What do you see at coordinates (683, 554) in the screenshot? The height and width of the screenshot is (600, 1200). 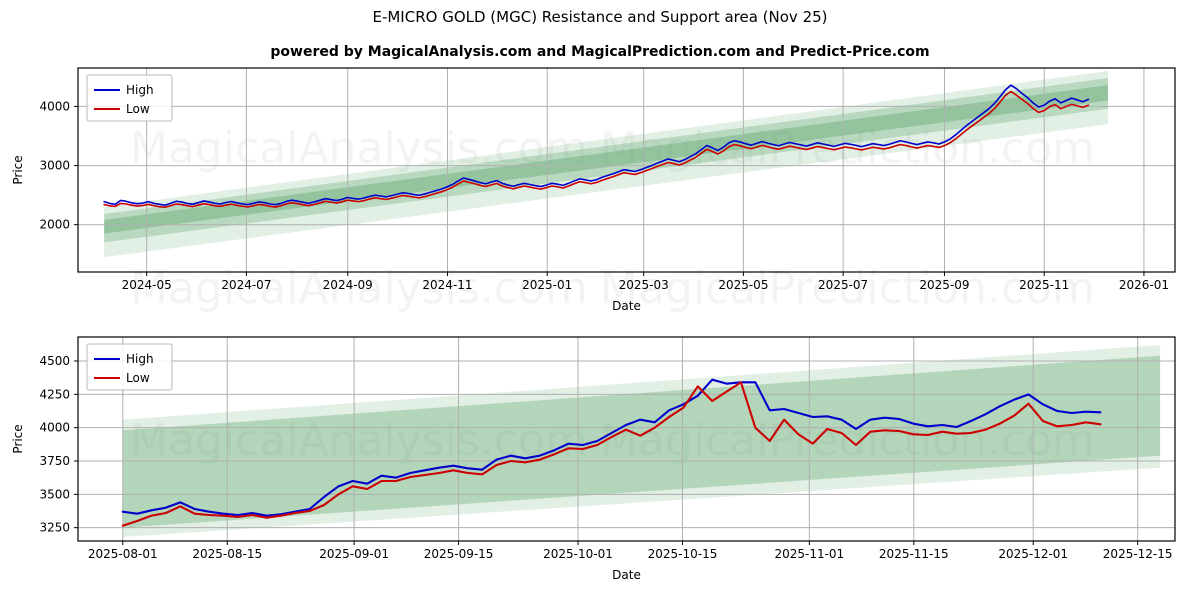 I see `x-tick-label: 2025-10-15` at bounding box center [683, 554].